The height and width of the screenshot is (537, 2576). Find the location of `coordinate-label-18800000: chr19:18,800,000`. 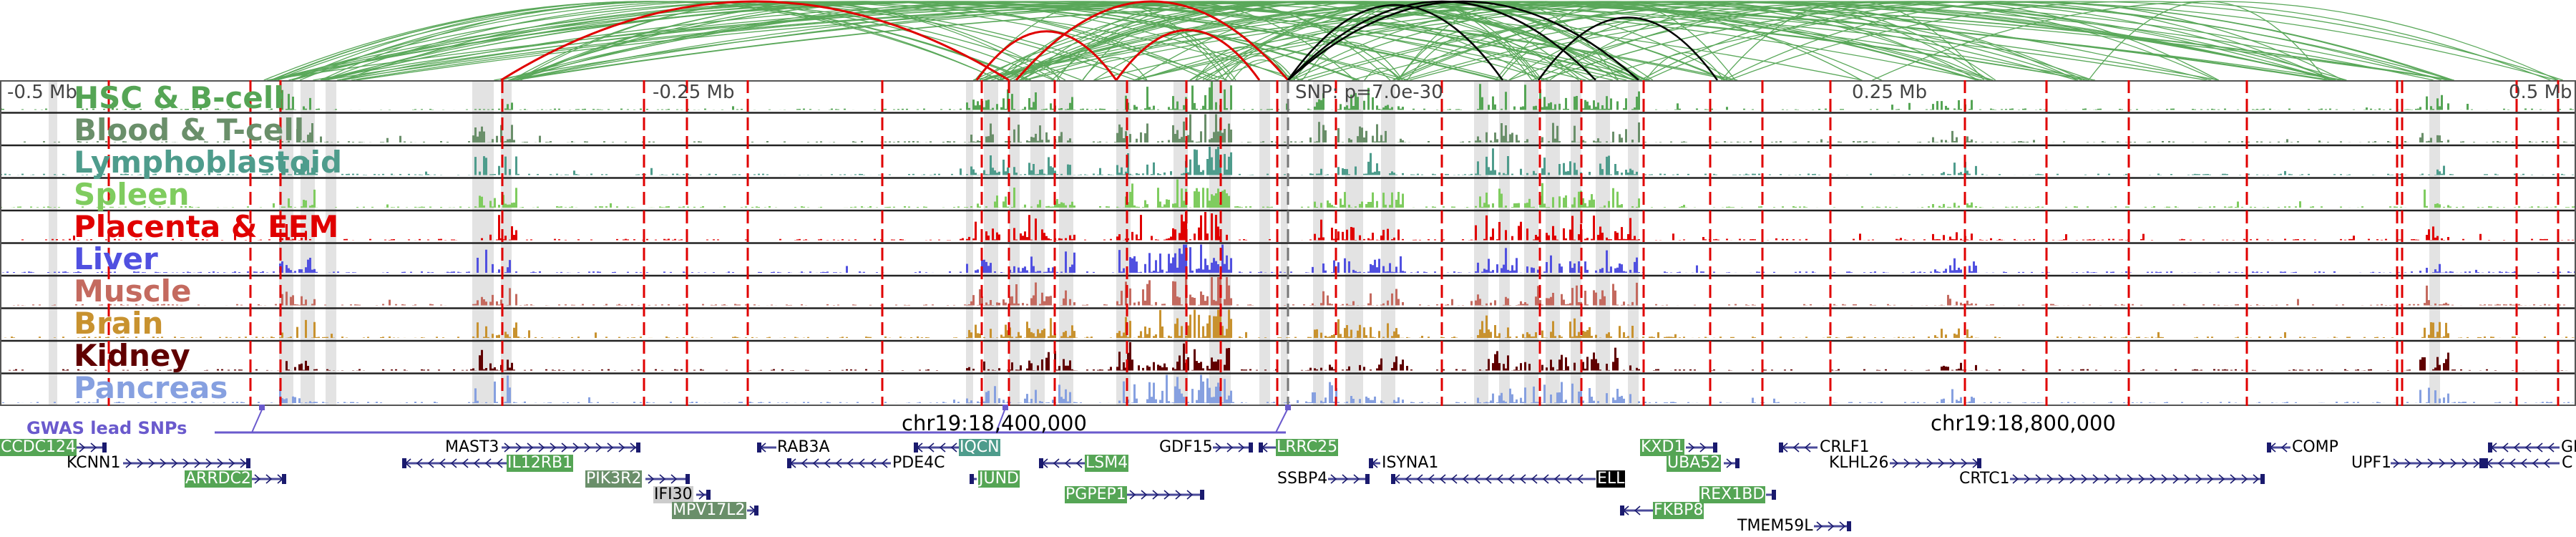

coordinate-label-18800000: chr19:18,800,000 is located at coordinates (2023, 423).